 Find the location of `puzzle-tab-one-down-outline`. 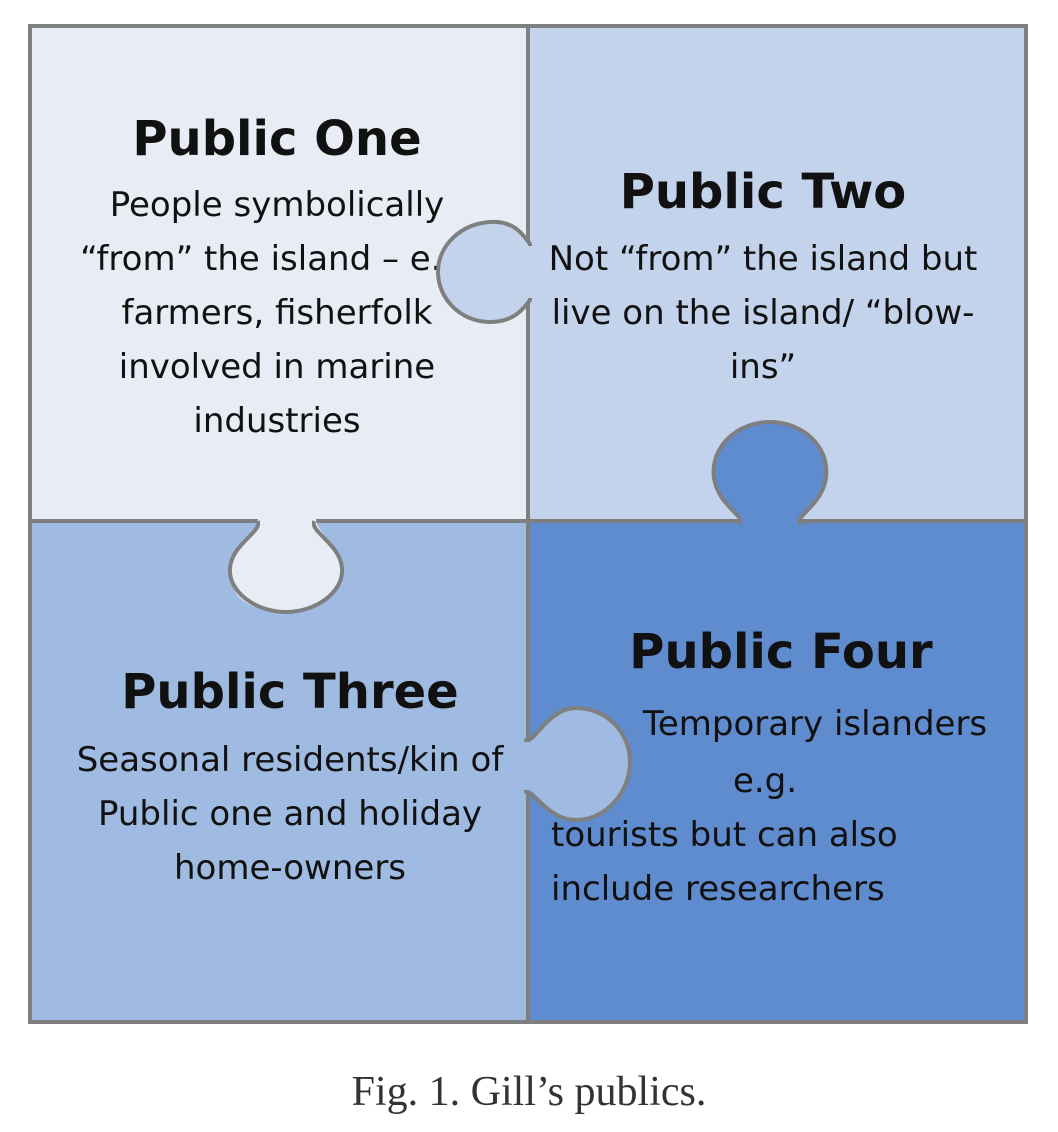

puzzle-tab-one-down-outline is located at coordinates (286, 567).